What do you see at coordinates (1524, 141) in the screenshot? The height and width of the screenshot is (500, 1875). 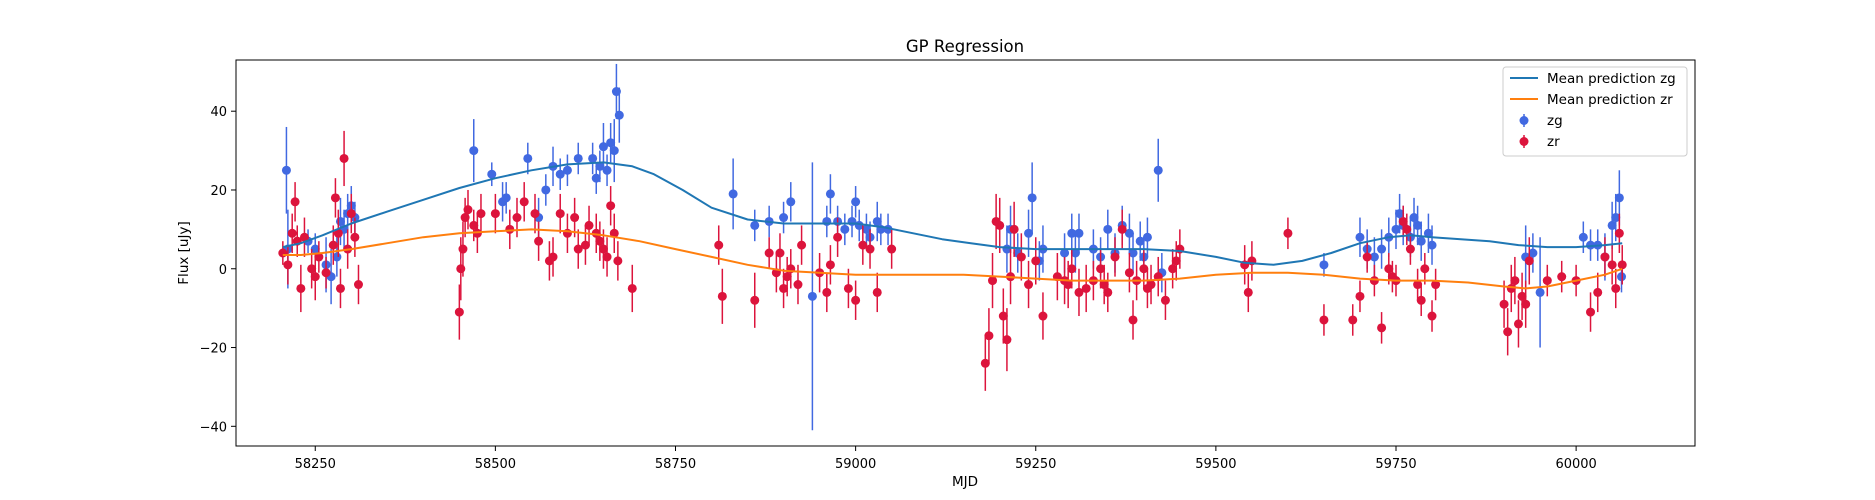 I see `legend-swatch-zr-points` at bounding box center [1524, 141].